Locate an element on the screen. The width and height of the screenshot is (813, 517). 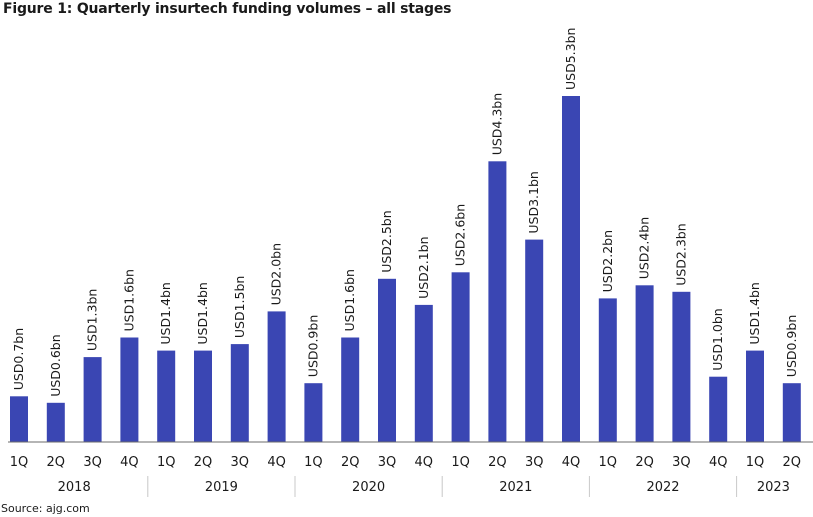
bar-value-label: USD3.1bn is located at coordinates (533, 202).